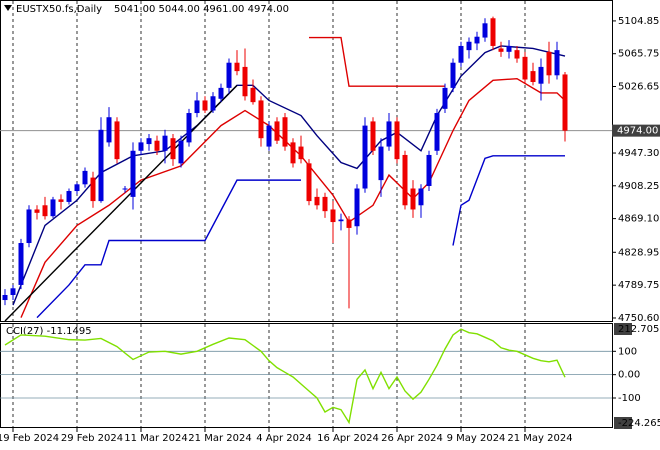  I want to click on y-tick-label: 4908.25, so click(638, 186).